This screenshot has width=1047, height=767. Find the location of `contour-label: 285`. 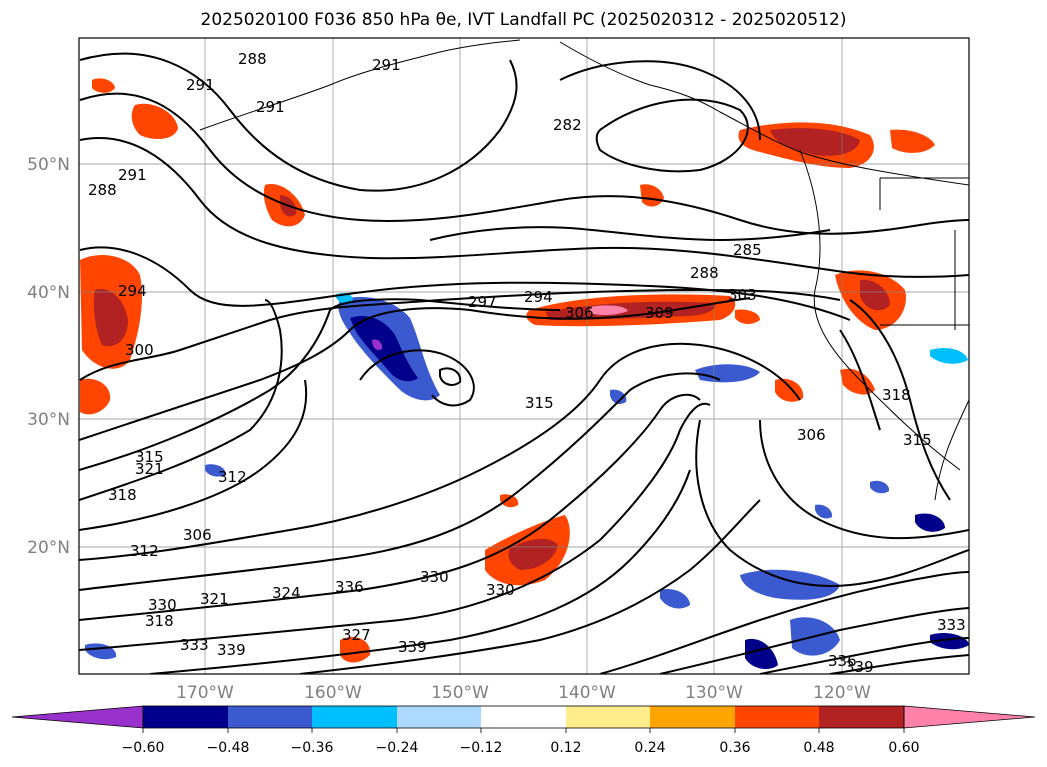

contour-label: 285 is located at coordinates (747, 250).